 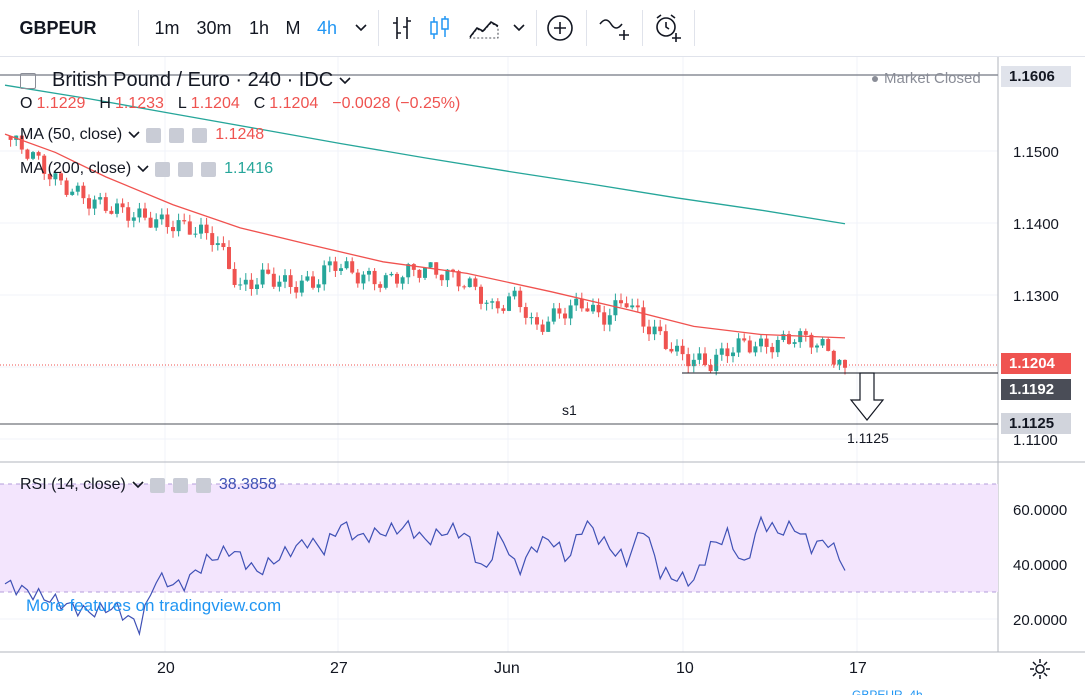 What do you see at coordinates (154, 135) in the screenshot?
I see `ma50-visibility-icon` at bounding box center [154, 135].